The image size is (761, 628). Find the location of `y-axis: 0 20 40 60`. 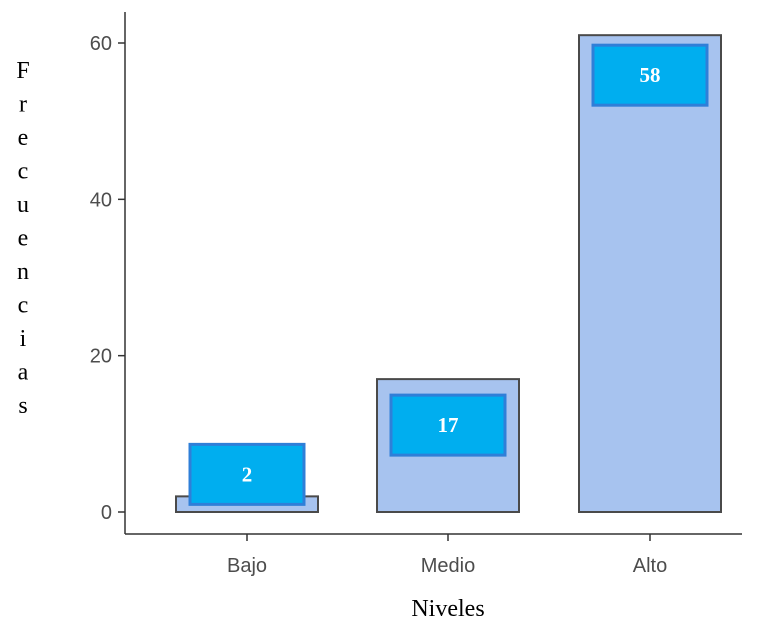

y-axis: 0 20 40 60 is located at coordinates (108, 273).